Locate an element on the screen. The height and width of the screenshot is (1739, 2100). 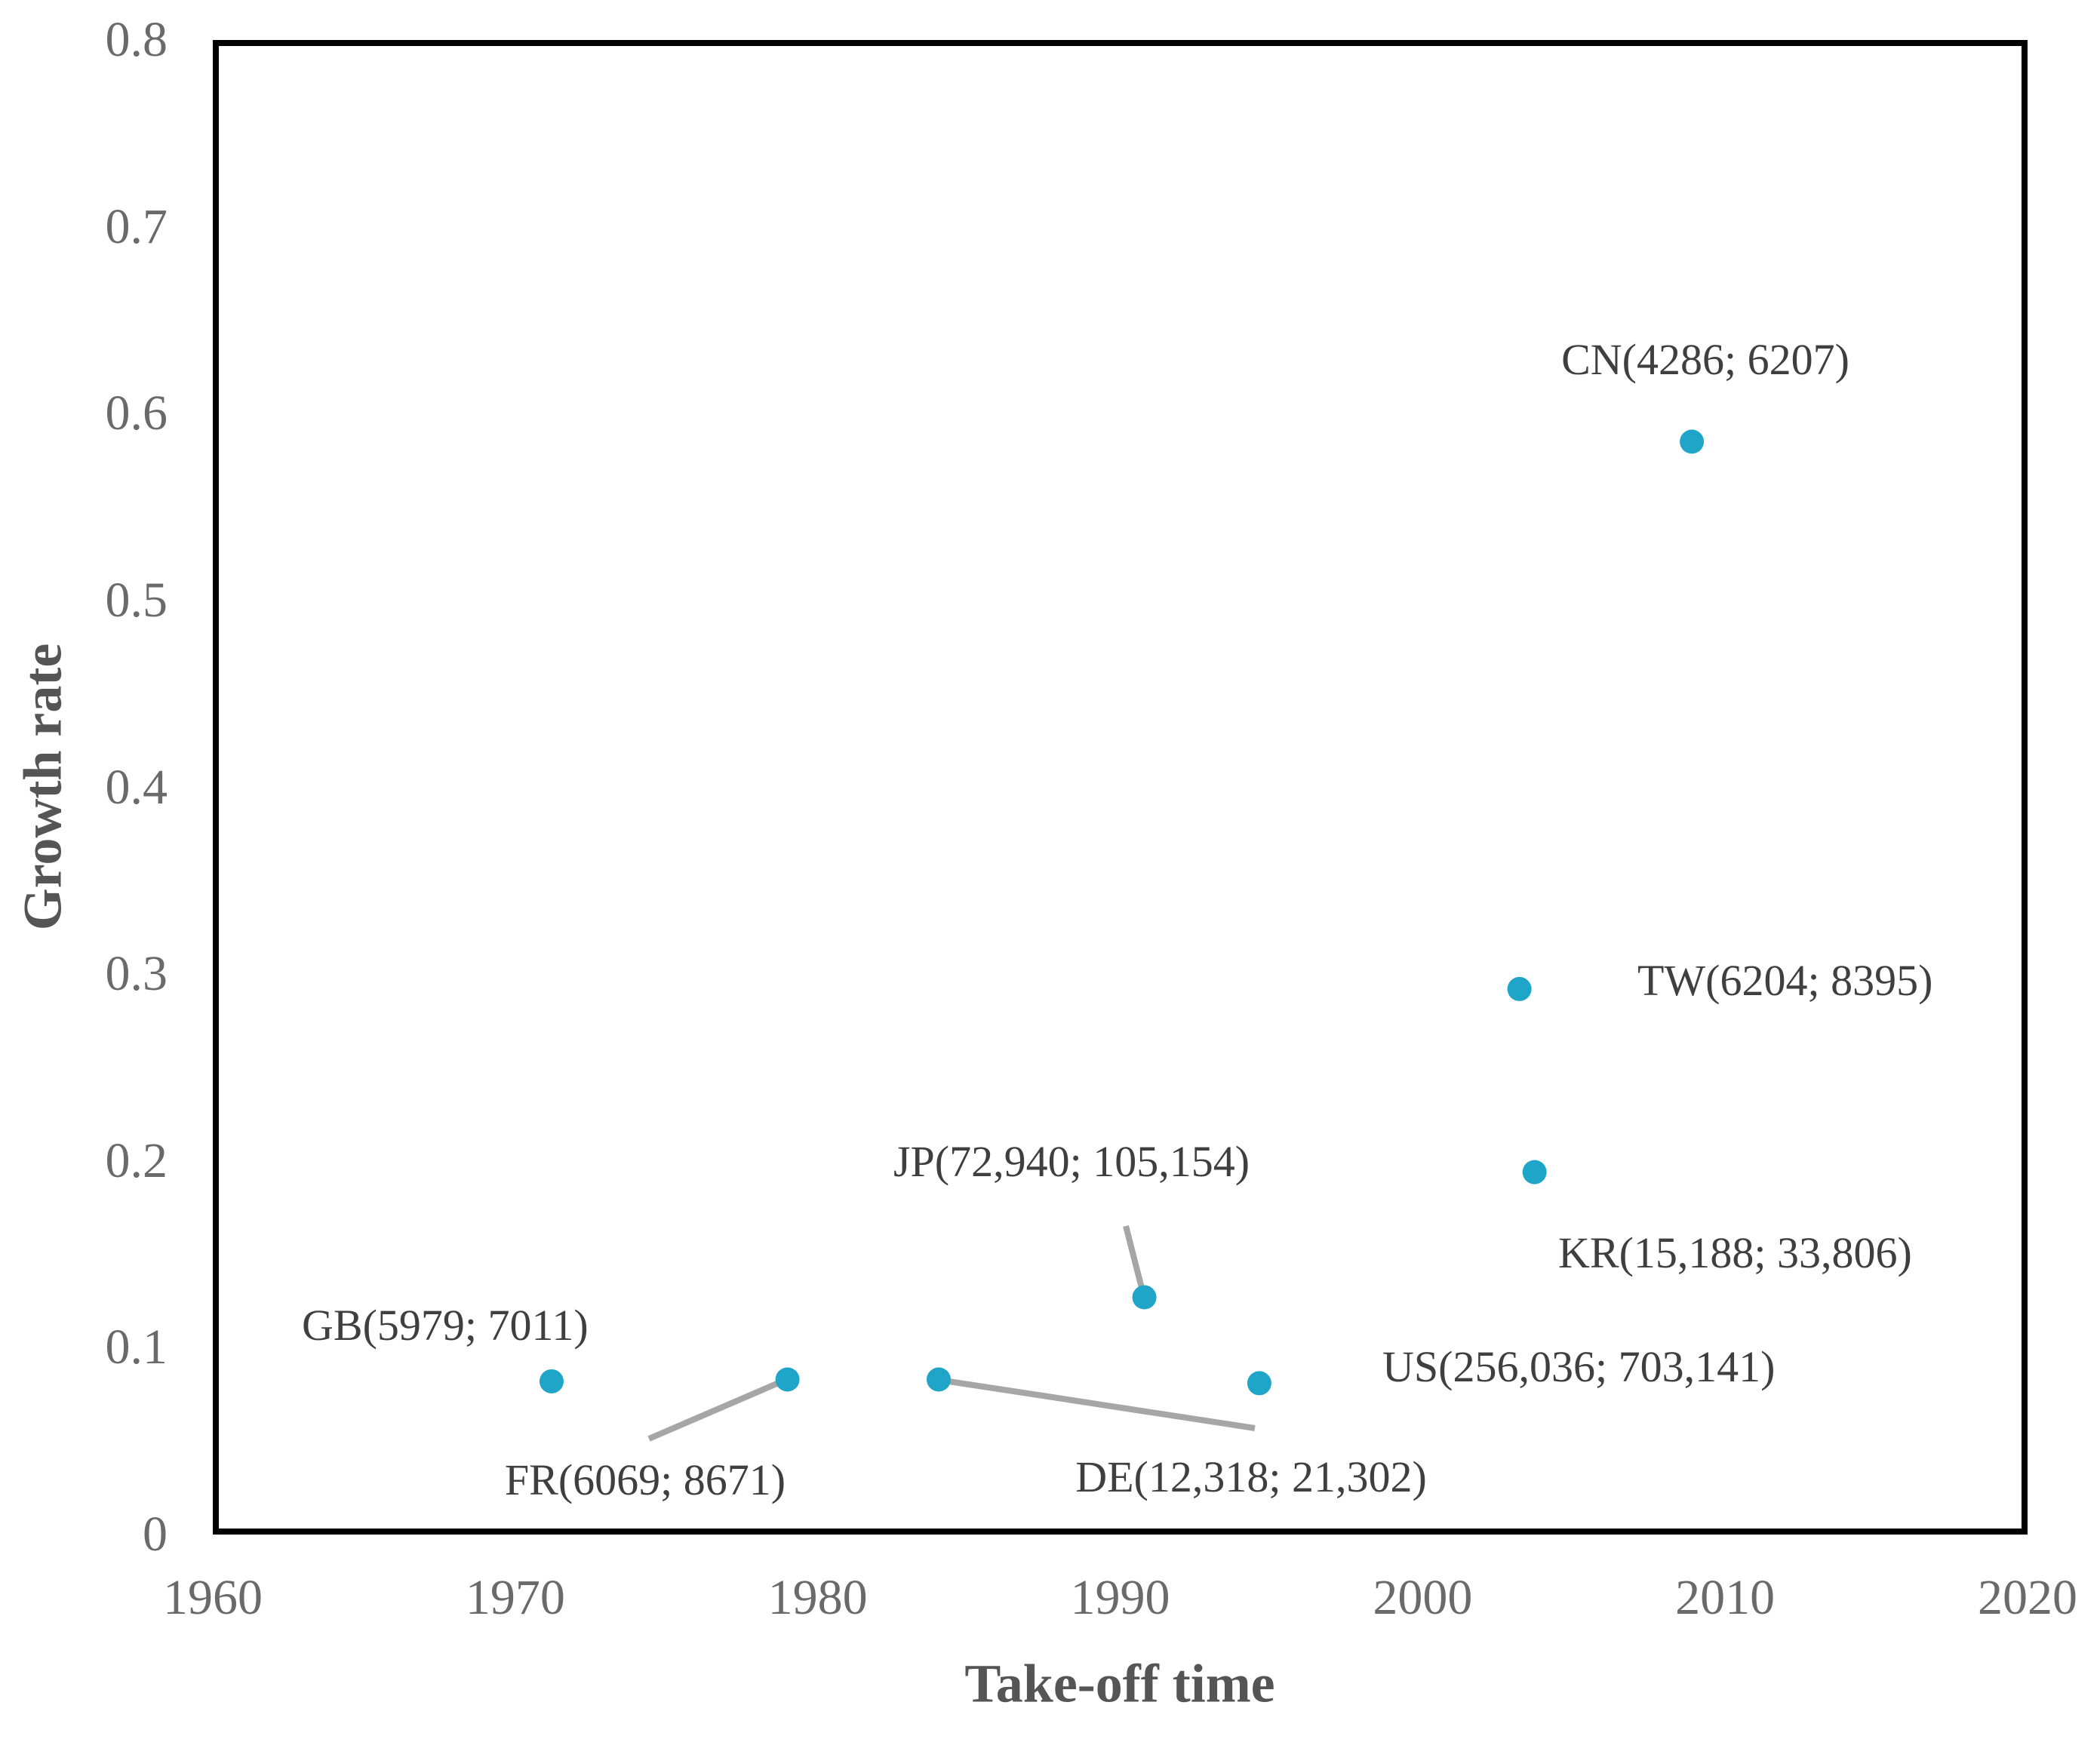
x-tick-label-2010: 2010 is located at coordinates (1725, 1598).